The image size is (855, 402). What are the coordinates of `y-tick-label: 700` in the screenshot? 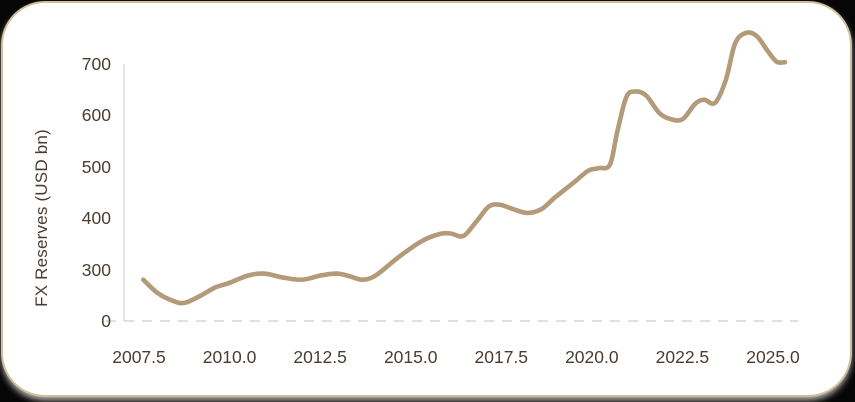 It's located at (96, 63).